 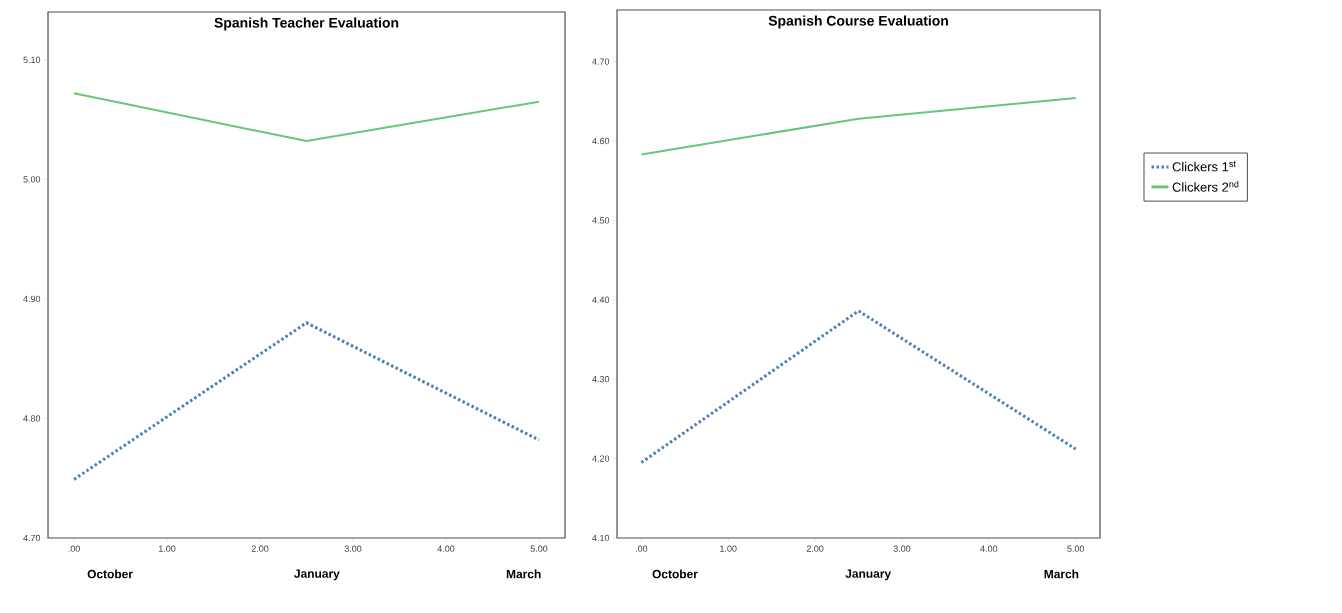 What do you see at coordinates (601, 538) in the screenshot?
I see `y-tick-label: 4.10` at bounding box center [601, 538].